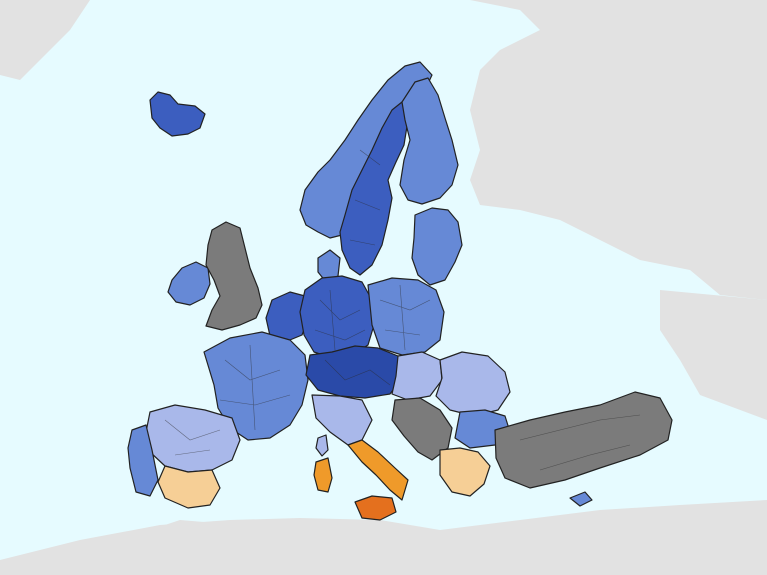 The width and height of the screenshot is (767, 575). I want to click on southern-italy, so click(378, 470).